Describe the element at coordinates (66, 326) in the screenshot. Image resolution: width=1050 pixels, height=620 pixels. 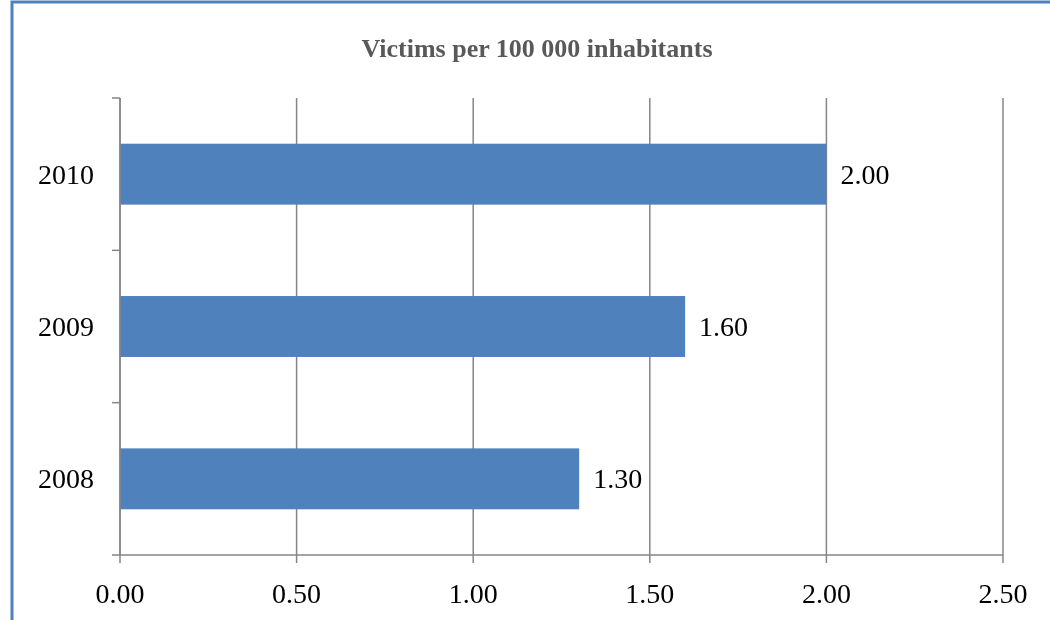
I see `y-tick-label: 2009` at that location.